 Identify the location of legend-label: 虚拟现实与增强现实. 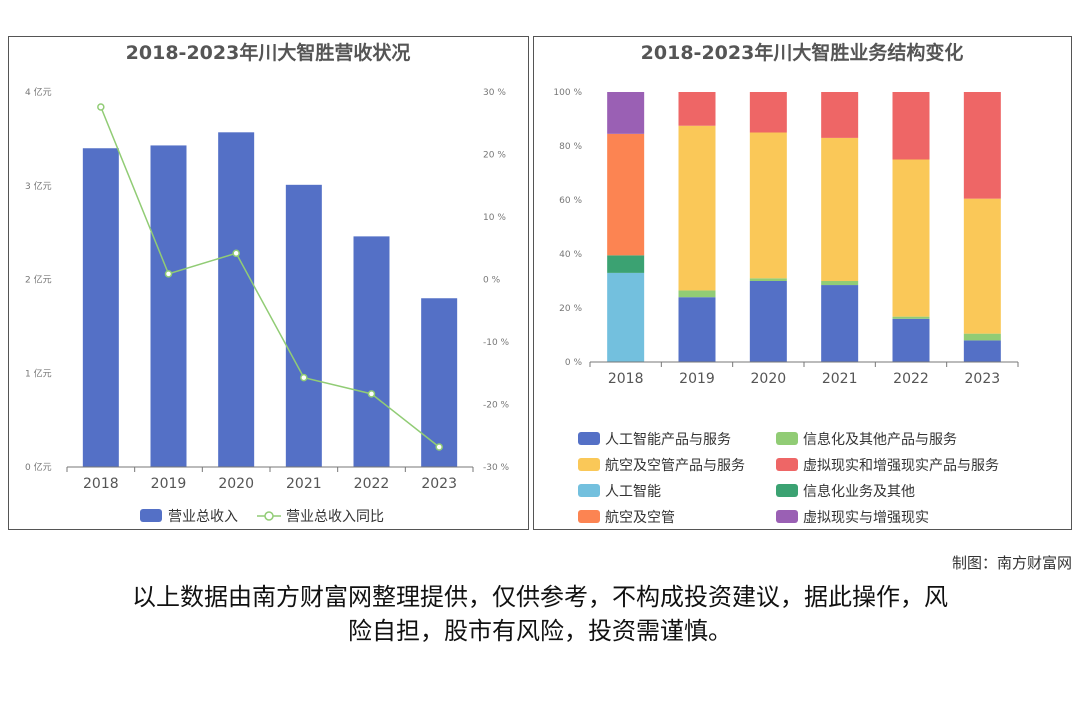
(866, 518).